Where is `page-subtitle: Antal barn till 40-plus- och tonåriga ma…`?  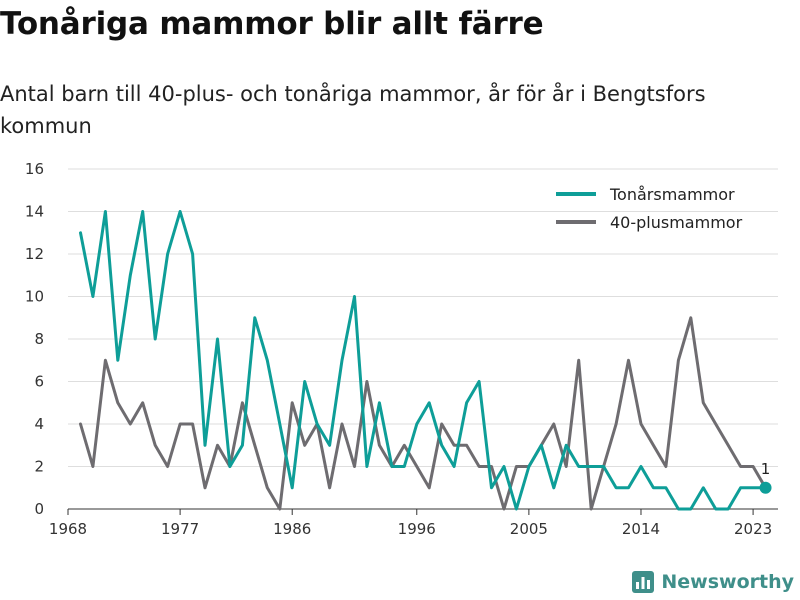 page-subtitle: Antal barn till 40-plus- och tonåriga ma… is located at coordinates (353, 110).